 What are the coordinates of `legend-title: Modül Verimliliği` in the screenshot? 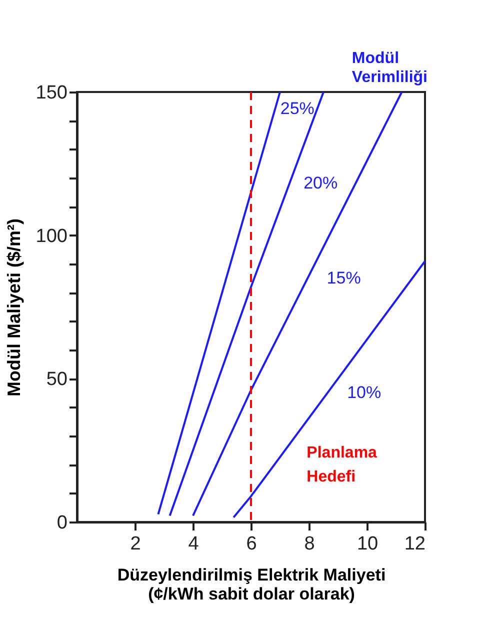 It's located at (390, 68).